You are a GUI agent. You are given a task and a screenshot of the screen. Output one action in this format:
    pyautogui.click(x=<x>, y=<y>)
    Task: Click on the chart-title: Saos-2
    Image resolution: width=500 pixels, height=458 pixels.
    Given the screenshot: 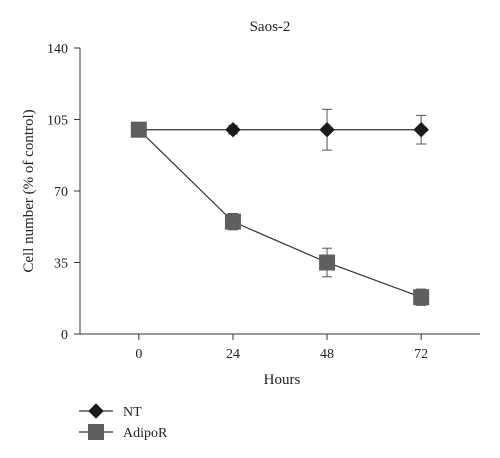 What is the action you would take?
    pyautogui.click(x=270, y=27)
    